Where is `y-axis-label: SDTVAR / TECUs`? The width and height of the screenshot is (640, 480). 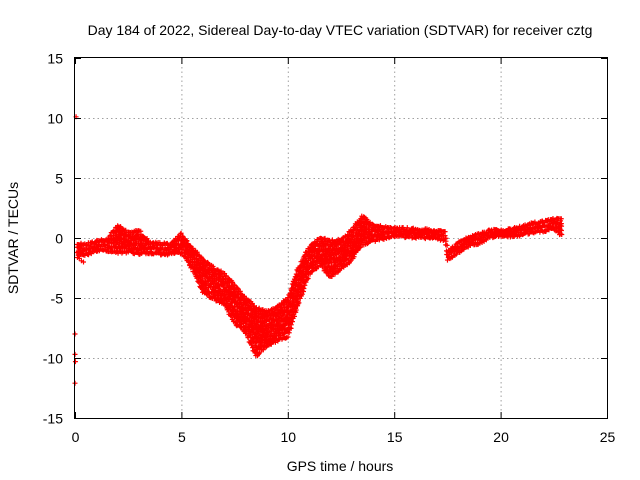 y-axis-label: SDTVAR / TECUs is located at coordinates (13, 238).